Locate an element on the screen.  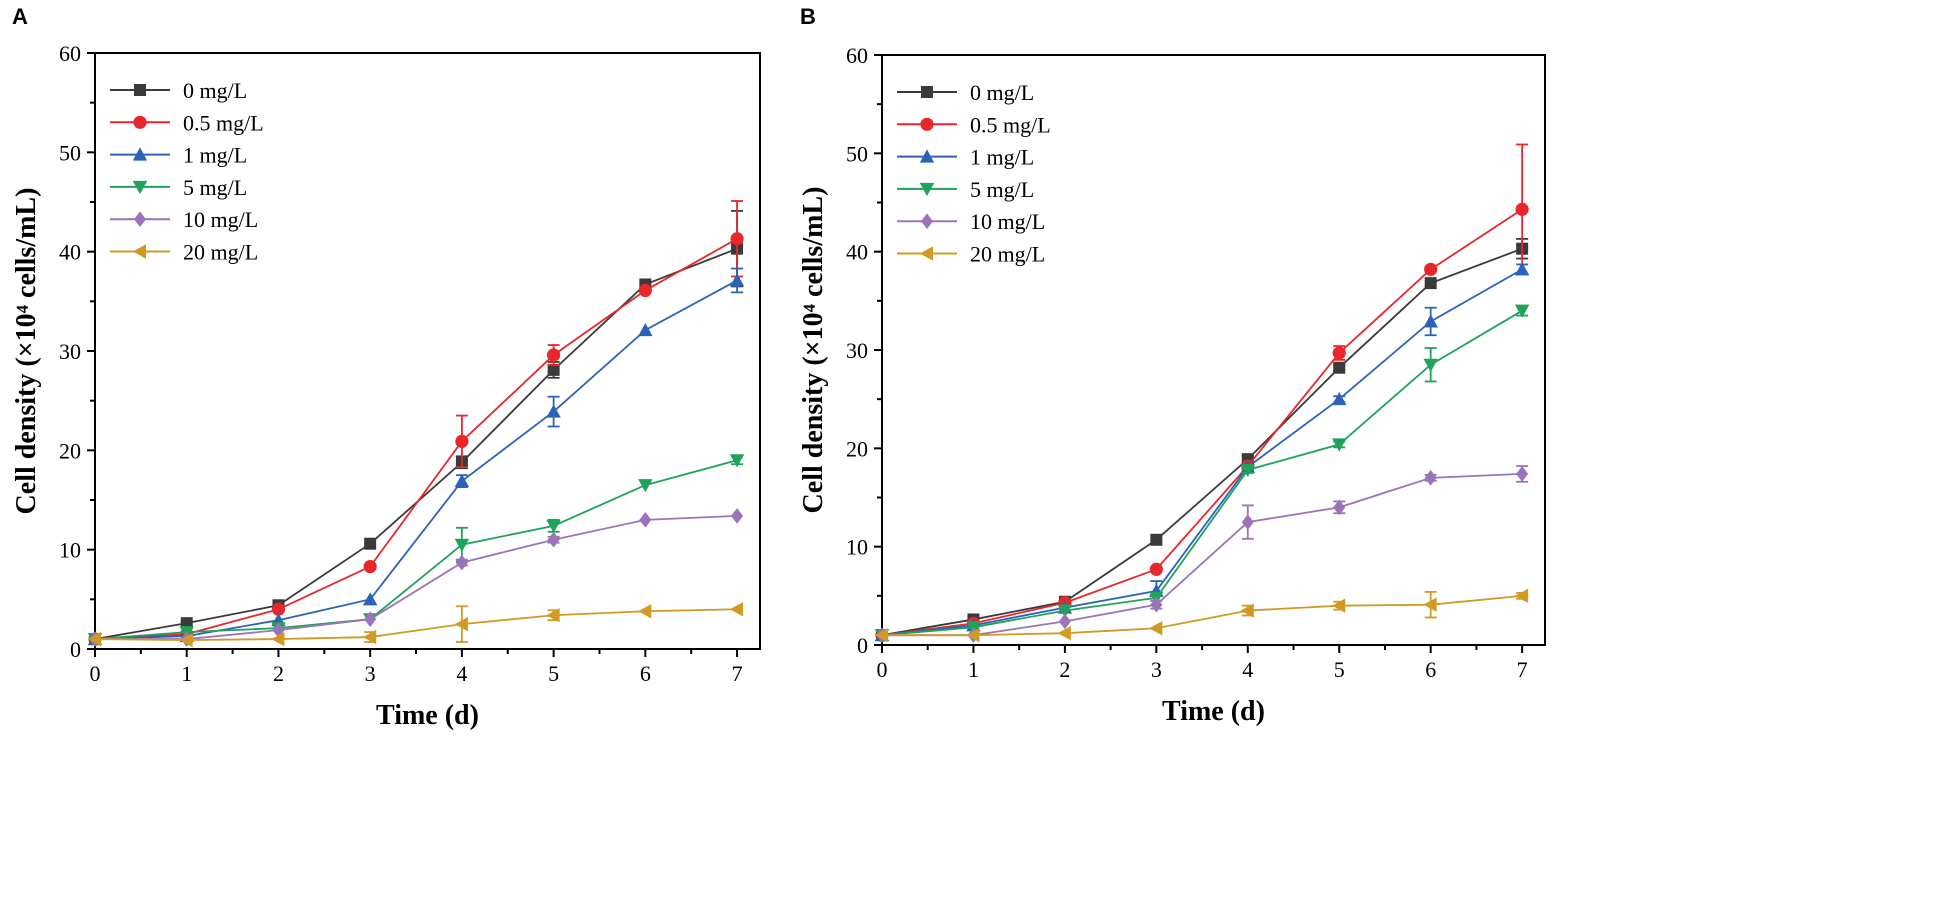
x-tick-label: 3 is located at coordinates (370, 673).